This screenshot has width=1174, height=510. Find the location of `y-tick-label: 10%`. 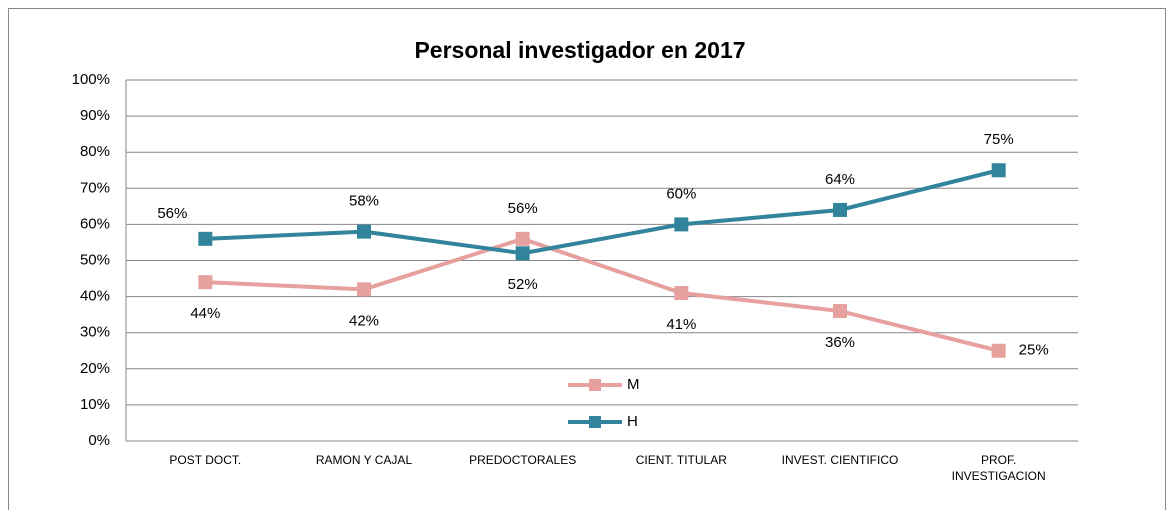

y-tick-label: 10% is located at coordinates (95, 404).